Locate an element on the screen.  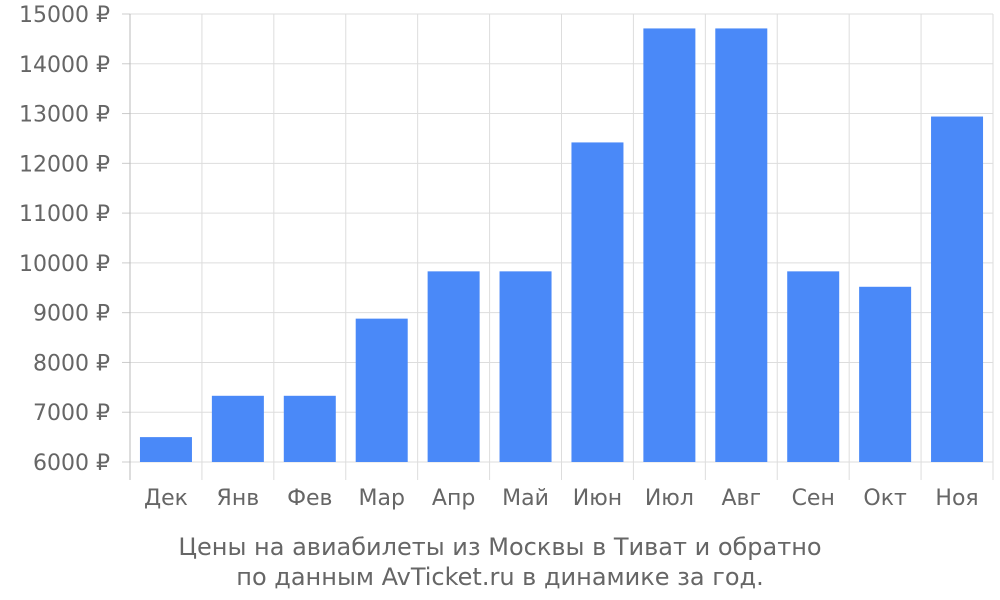
x-tick-label: Авг is located at coordinates (742, 498).